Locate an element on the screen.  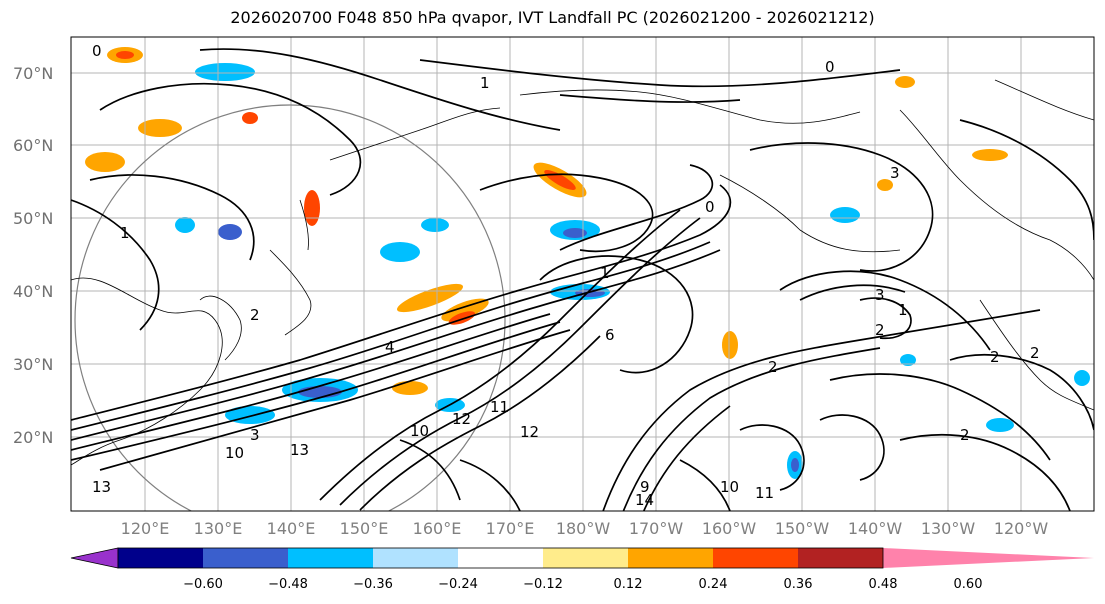
contour-label: 4 is located at coordinates (390, 347).